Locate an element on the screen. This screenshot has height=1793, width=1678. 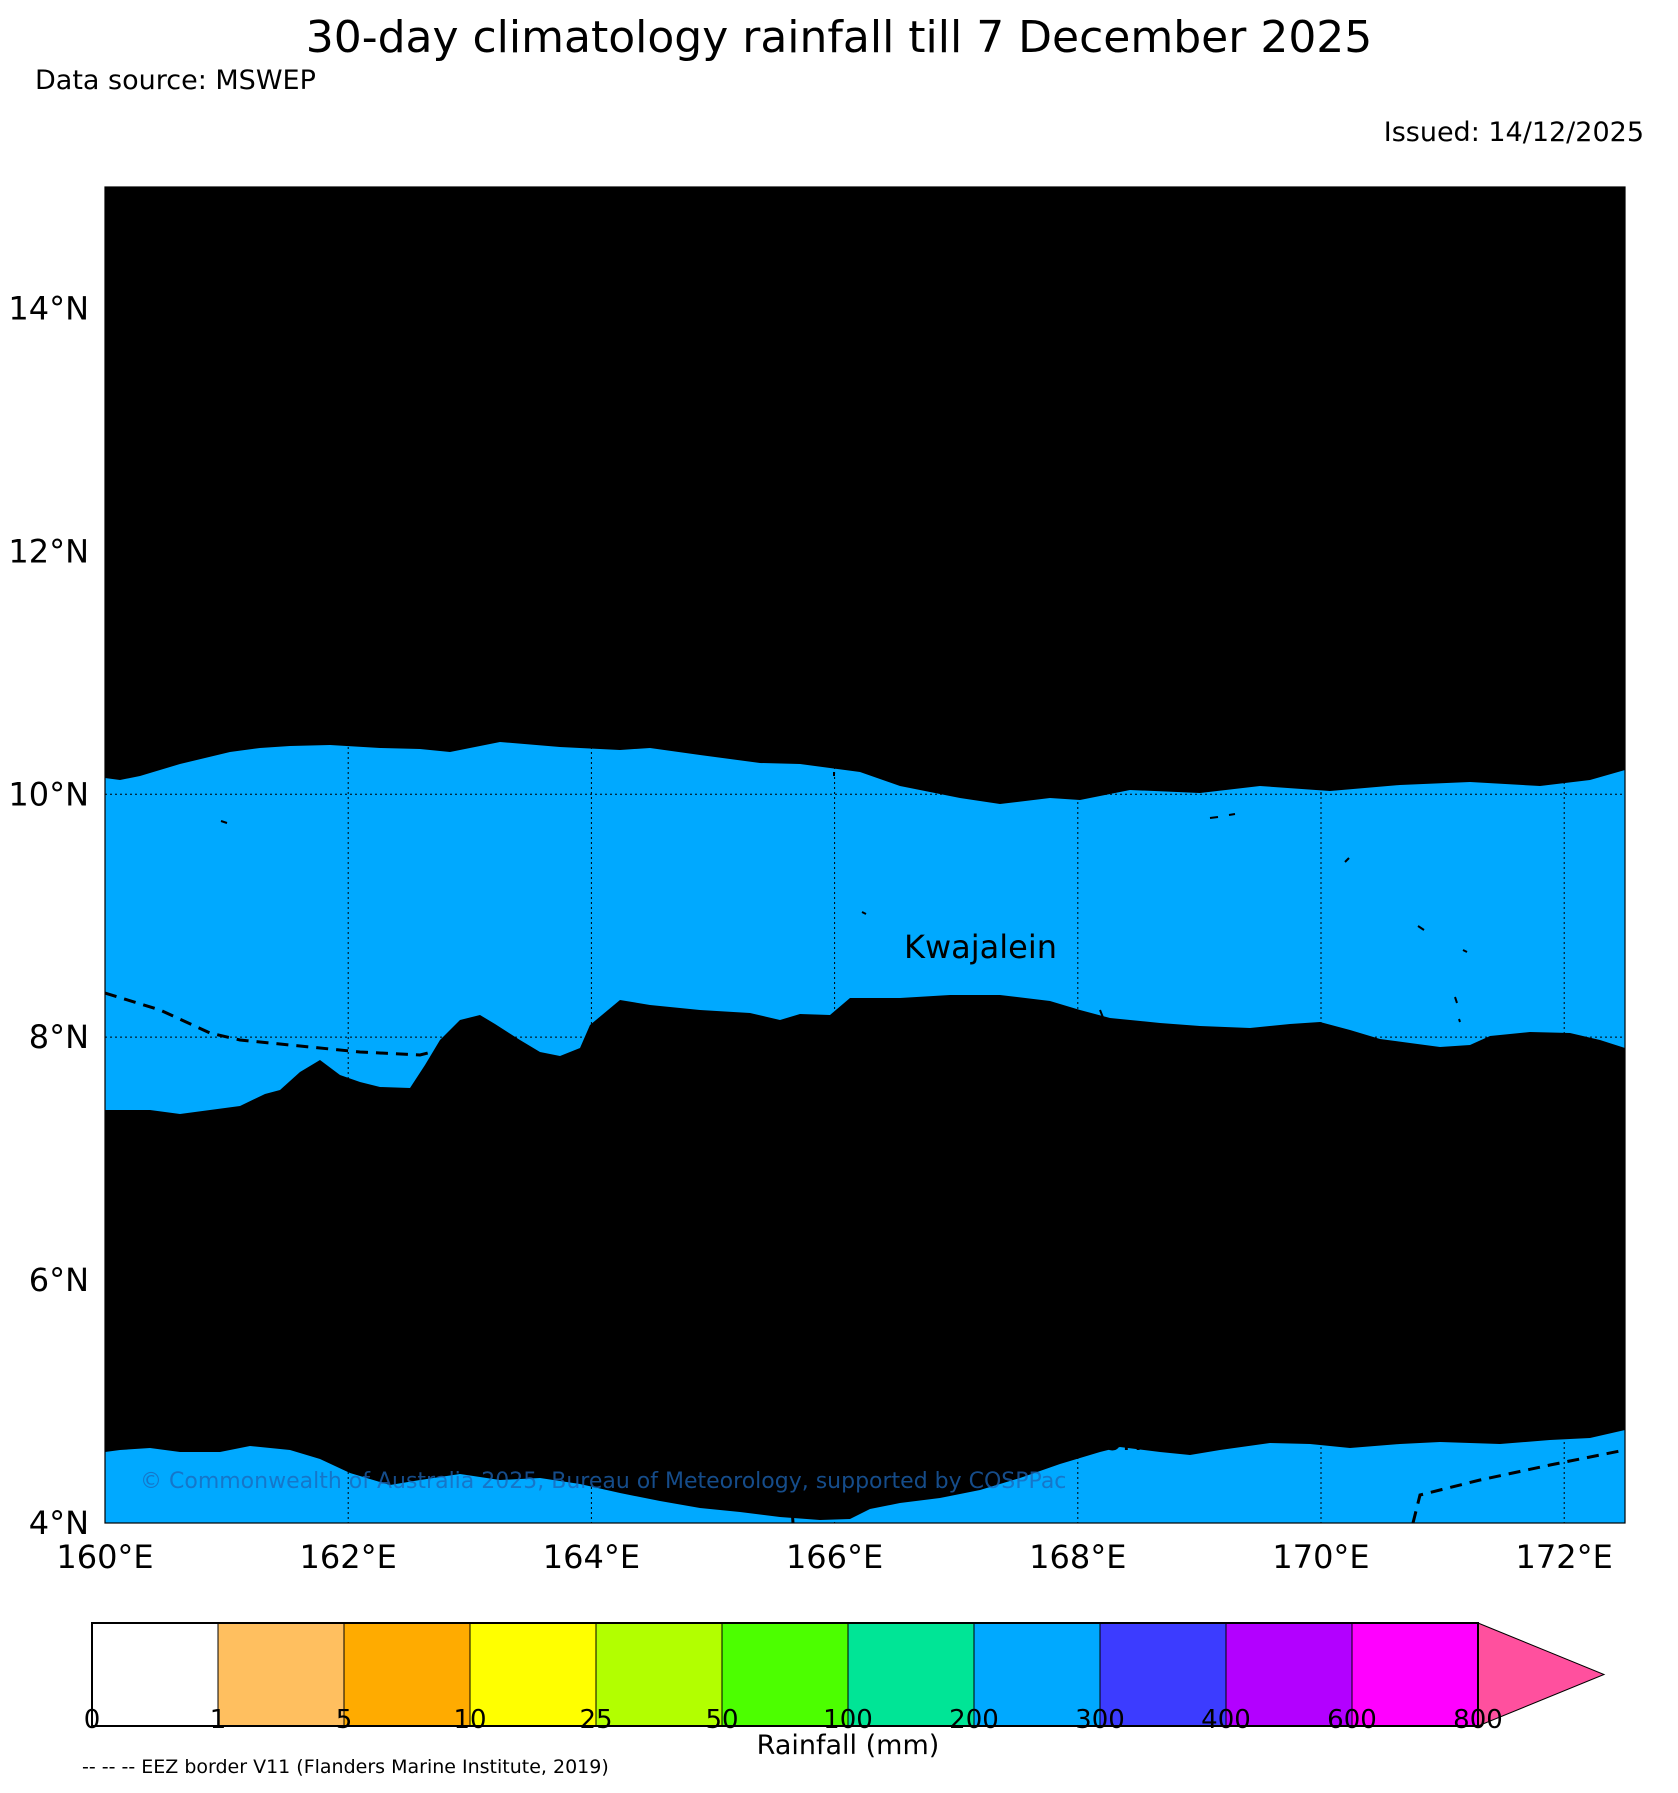
colorbar-tick-label: 100 is located at coordinates (848, 1720).